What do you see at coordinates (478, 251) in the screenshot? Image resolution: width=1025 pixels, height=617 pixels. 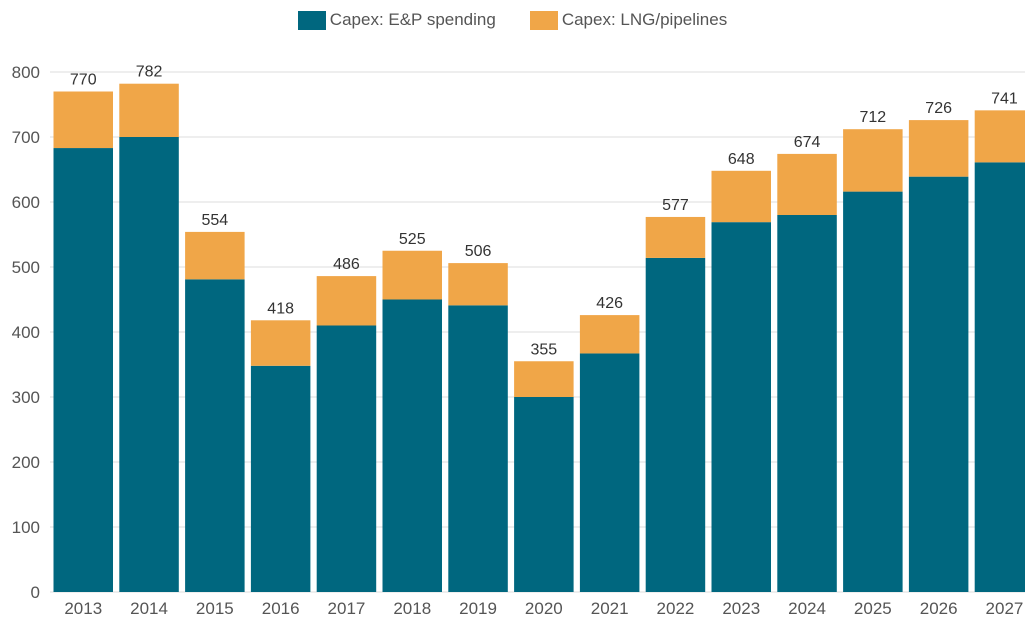 I see `bar-total-label: 506` at bounding box center [478, 251].